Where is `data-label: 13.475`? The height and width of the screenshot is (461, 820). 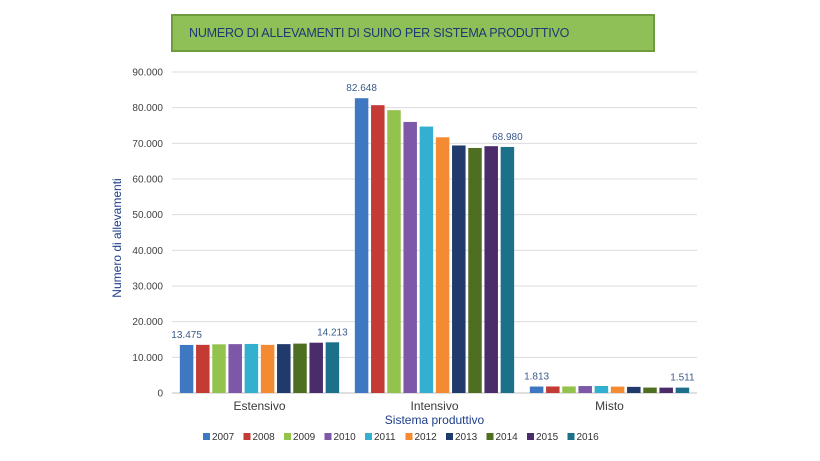 data-label: 13.475 is located at coordinates (186, 335).